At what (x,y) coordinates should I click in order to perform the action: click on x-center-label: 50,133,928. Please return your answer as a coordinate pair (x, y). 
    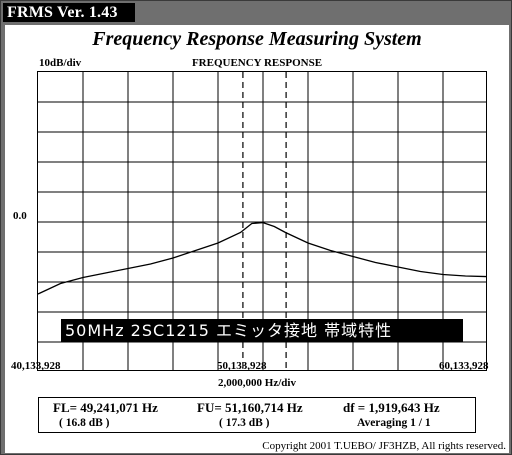
    Looking at the image, I should click on (242, 366).